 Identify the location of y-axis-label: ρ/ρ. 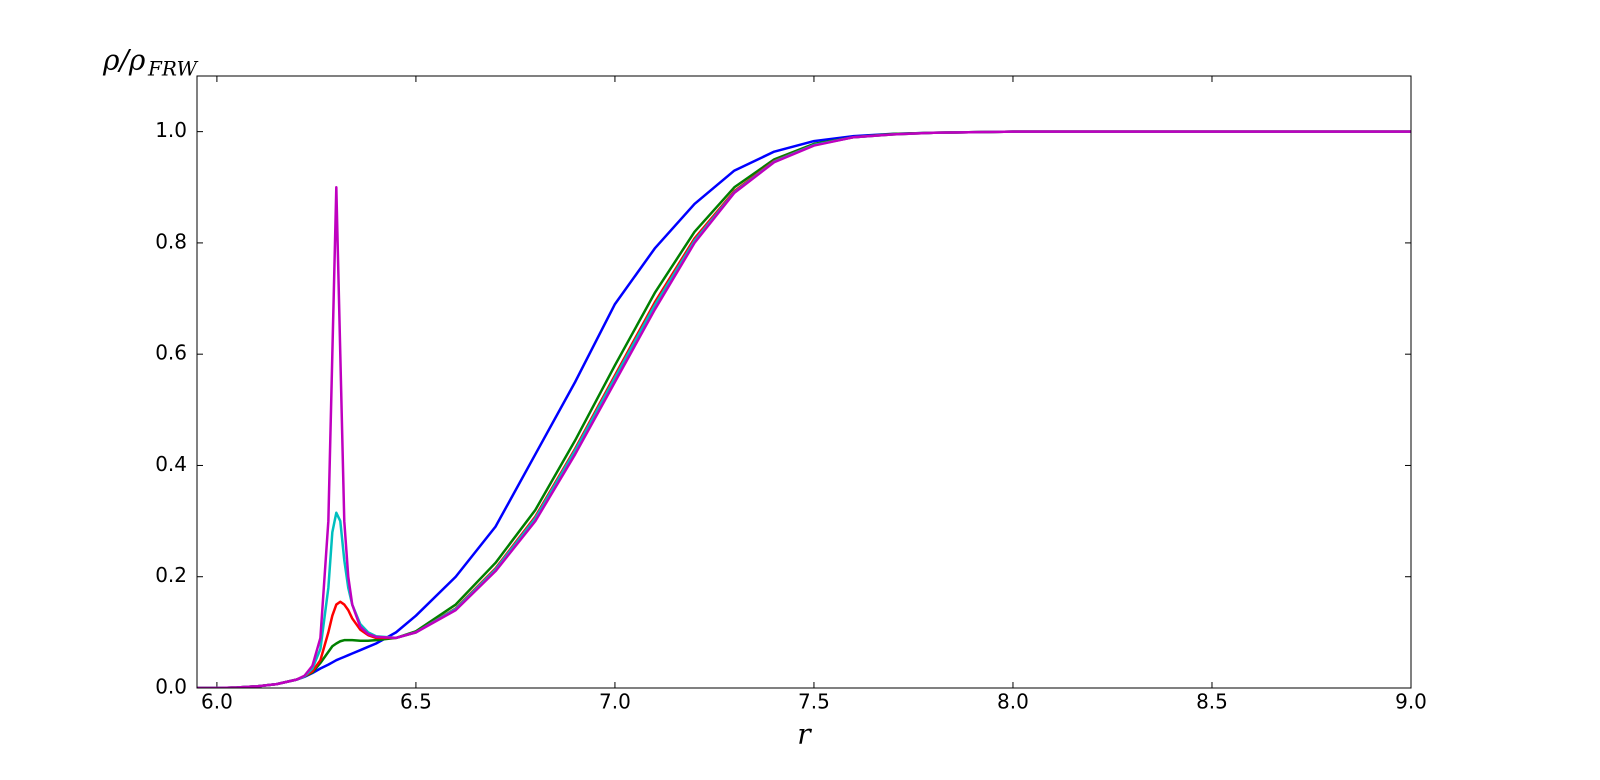
(124, 60).